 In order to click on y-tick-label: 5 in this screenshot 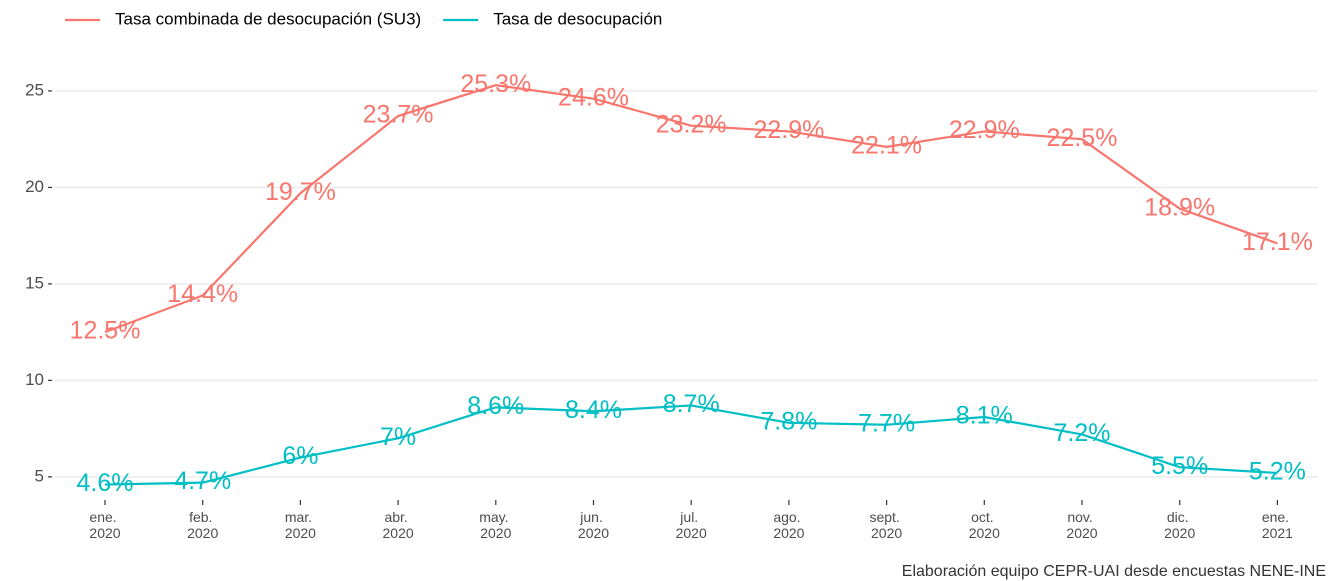, I will do `click(39, 475)`.